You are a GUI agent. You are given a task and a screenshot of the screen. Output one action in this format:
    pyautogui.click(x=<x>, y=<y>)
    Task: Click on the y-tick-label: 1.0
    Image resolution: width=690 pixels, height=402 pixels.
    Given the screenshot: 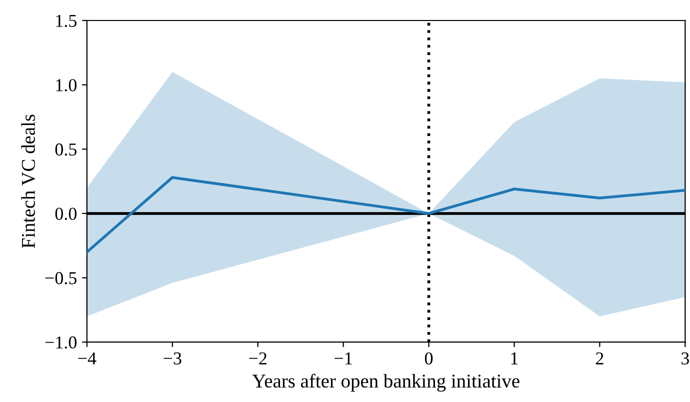 What is the action you would take?
    pyautogui.click(x=66, y=85)
    